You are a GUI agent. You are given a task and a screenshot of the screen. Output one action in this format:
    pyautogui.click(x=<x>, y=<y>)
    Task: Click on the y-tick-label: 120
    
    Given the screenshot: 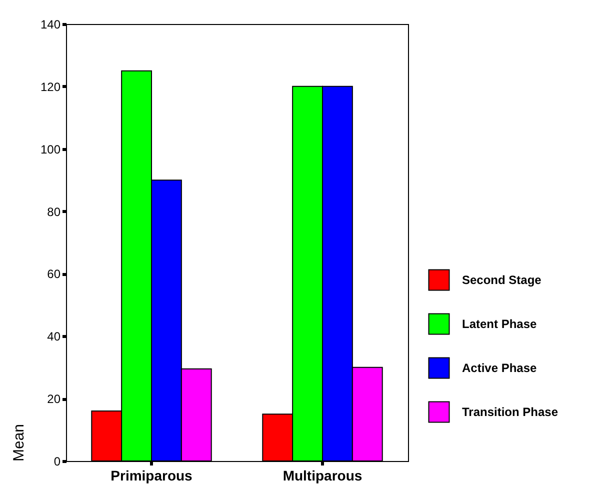 What is the action you would take?
    pyautogui.click(x=50, y=87)
    